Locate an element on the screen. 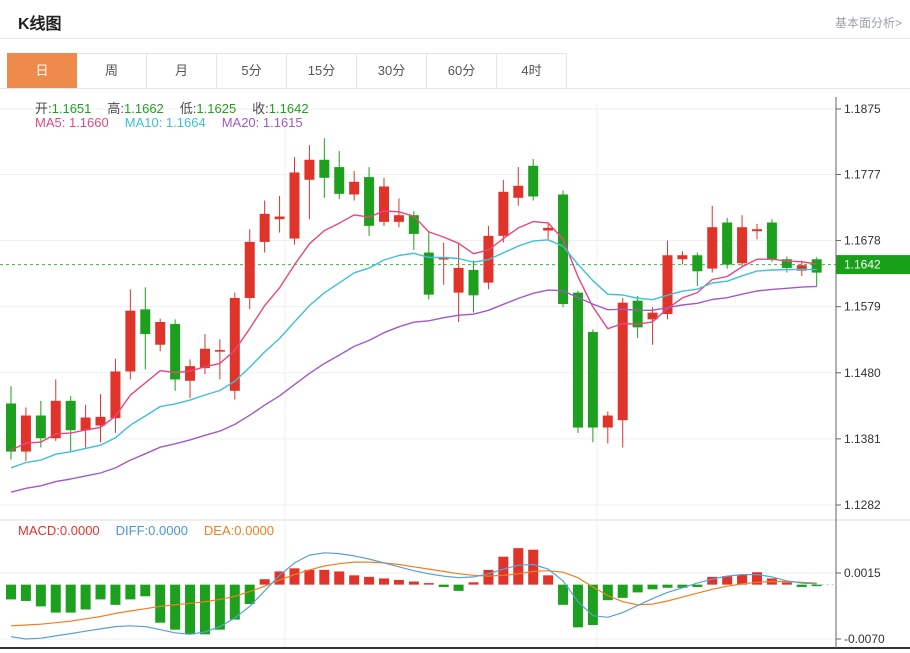 This screenshot has width=910, height=653. axis-tick-label: 1.1381 is located at coordinates (862, 439).